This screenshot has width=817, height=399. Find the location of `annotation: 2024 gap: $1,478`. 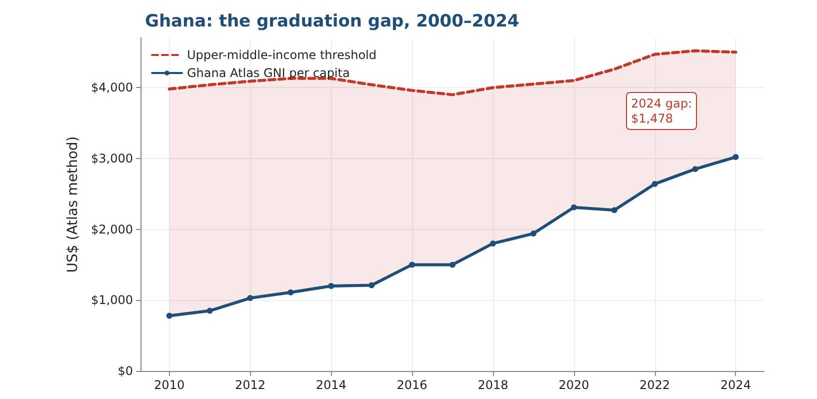

annotation: 2024 gap: $1,478 is located at coordinates (661, 111).